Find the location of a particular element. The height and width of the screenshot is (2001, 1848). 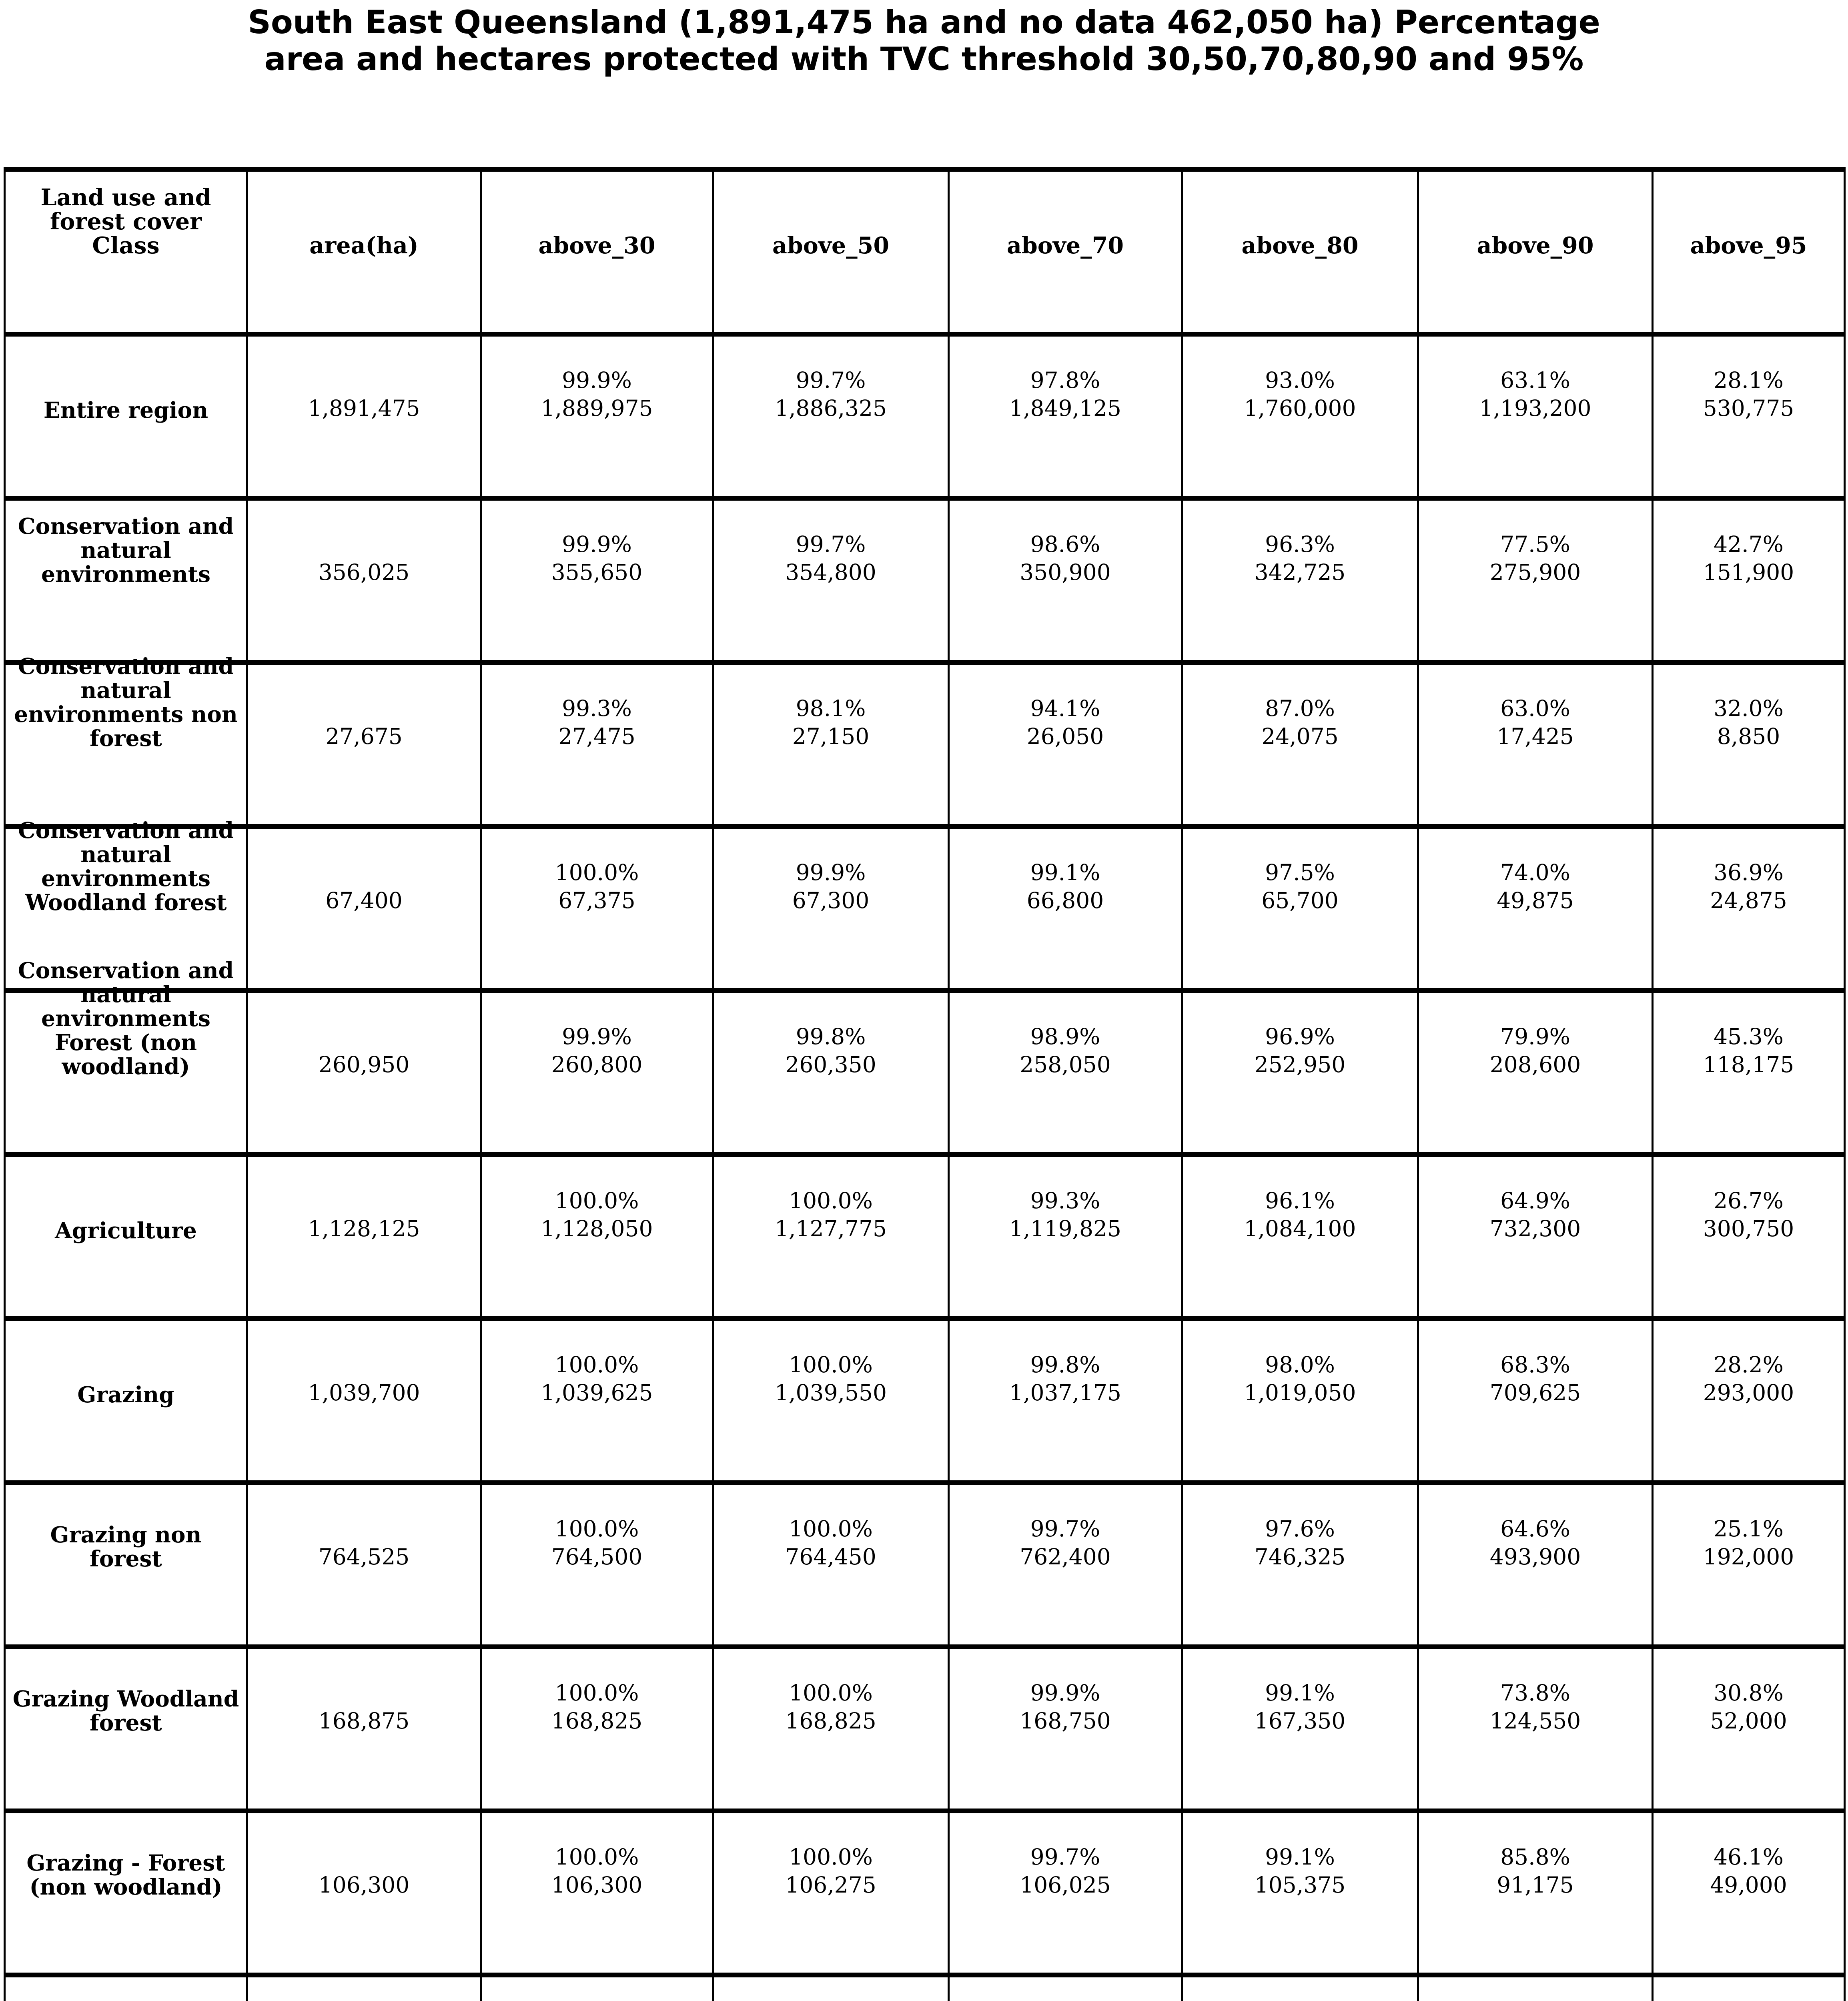

column-header: above_95 is located at coordinates (1748, 245).